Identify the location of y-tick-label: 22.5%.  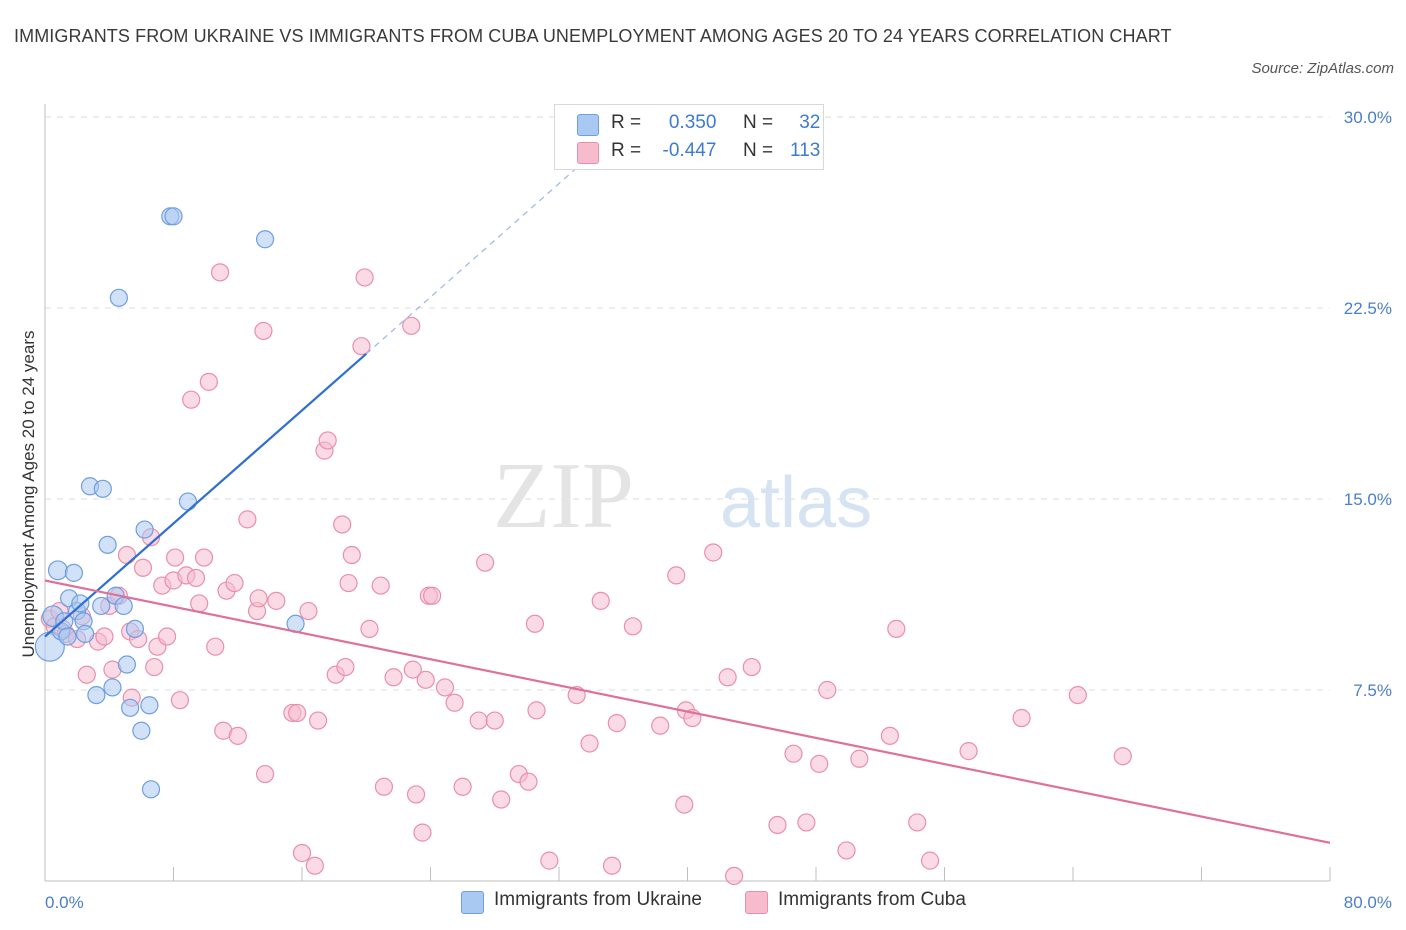
(1368, 308).